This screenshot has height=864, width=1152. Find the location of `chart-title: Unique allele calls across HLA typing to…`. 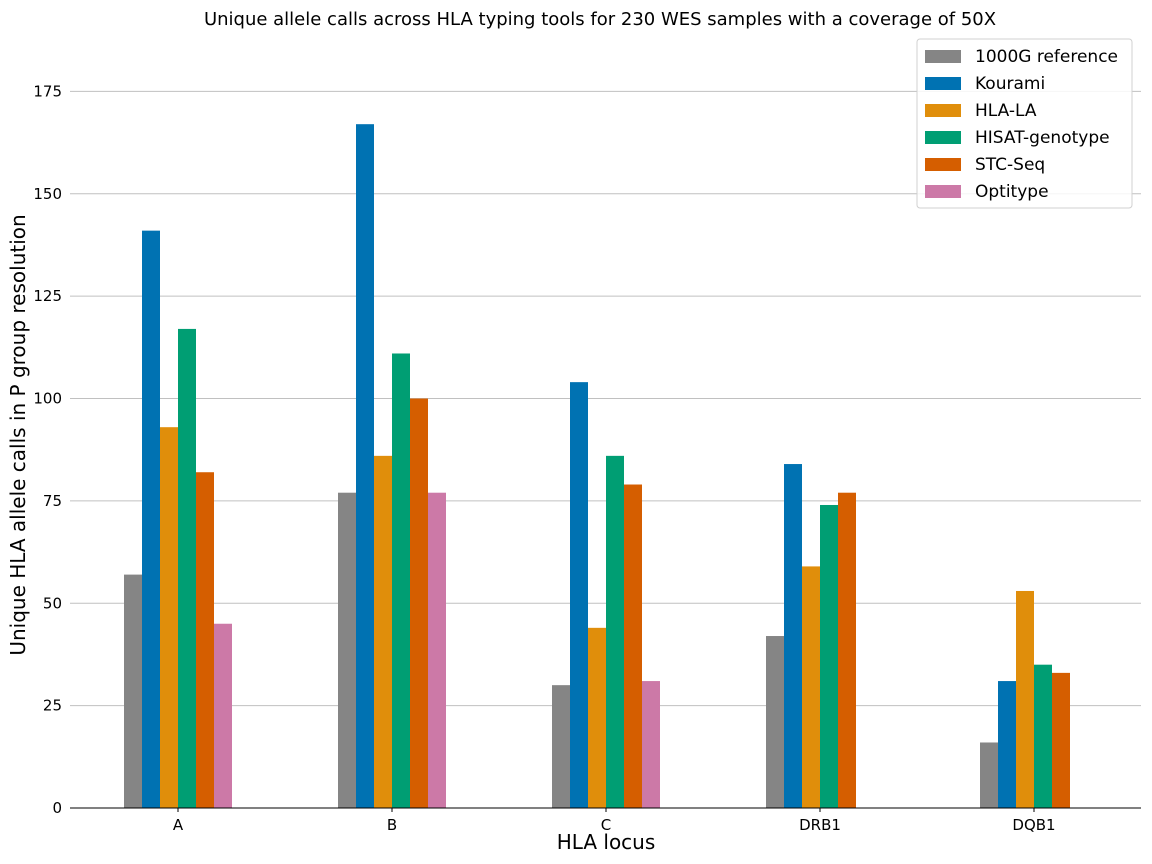

chart-title: Unique allele calls across HLA typing to… is located at coordinates (600, 19).